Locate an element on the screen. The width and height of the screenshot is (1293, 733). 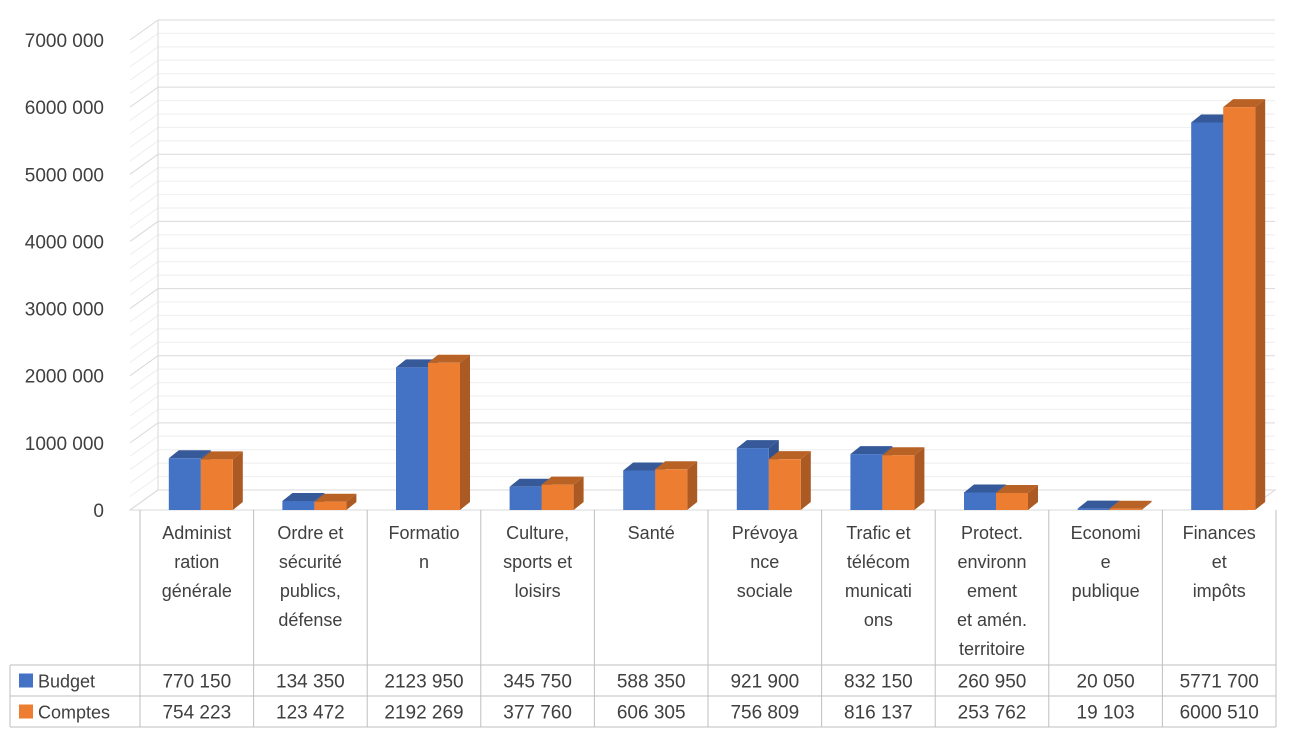
legend-key-budget is located at coordinates (26, 680).